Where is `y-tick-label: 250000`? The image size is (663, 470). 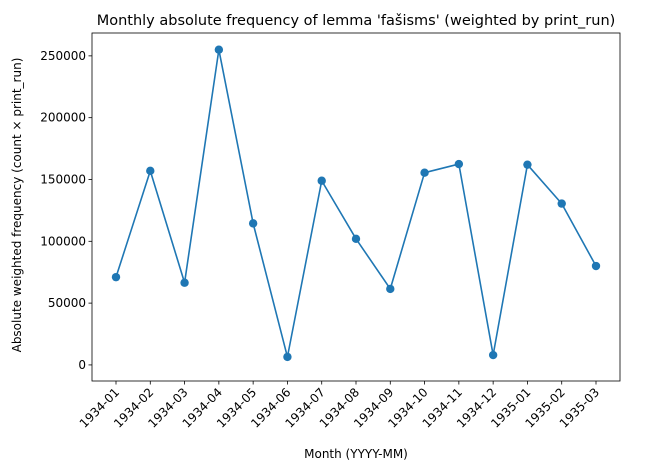
y-tick-label: 250000 is located at coordinates (63, 56).